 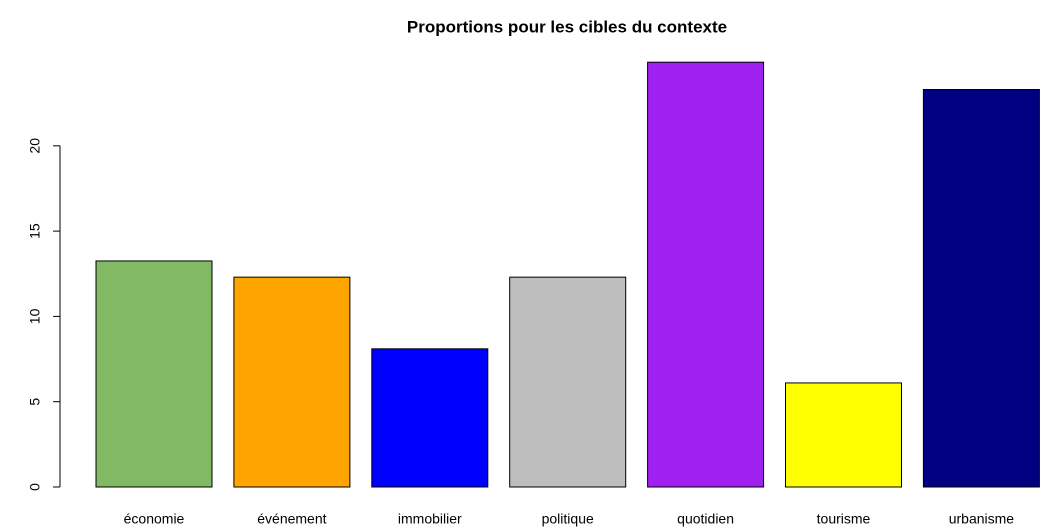 What do you see at coordinates (844, 519) in the screenshot?
I see `x-tick-label: tourisme` at bounding box center [844, 519].